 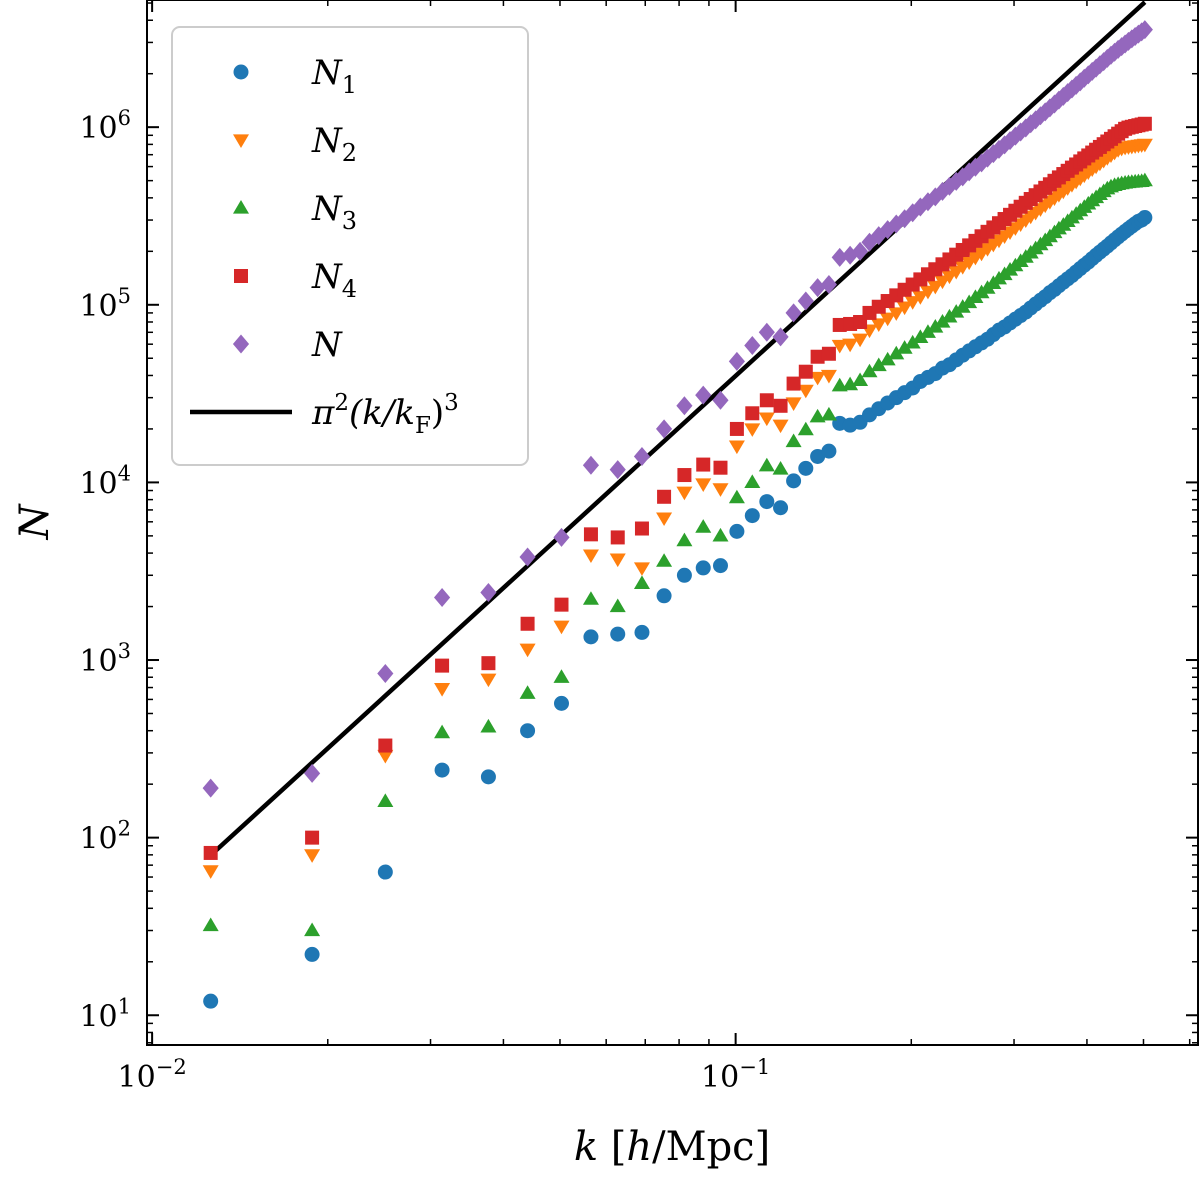 I want to click on legend-label: N2, so click(x=334, y=144).